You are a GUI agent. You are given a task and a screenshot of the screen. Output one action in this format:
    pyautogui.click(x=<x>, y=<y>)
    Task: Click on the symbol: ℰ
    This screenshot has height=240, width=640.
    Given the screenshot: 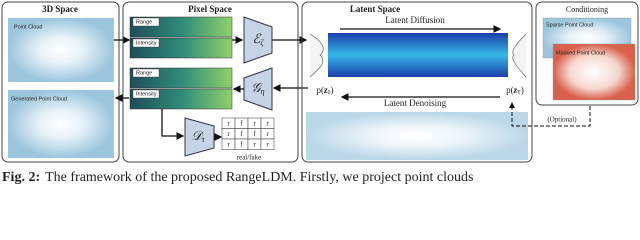 What is the action you would take?
    pyautogui.click(x=256, y=38)
    